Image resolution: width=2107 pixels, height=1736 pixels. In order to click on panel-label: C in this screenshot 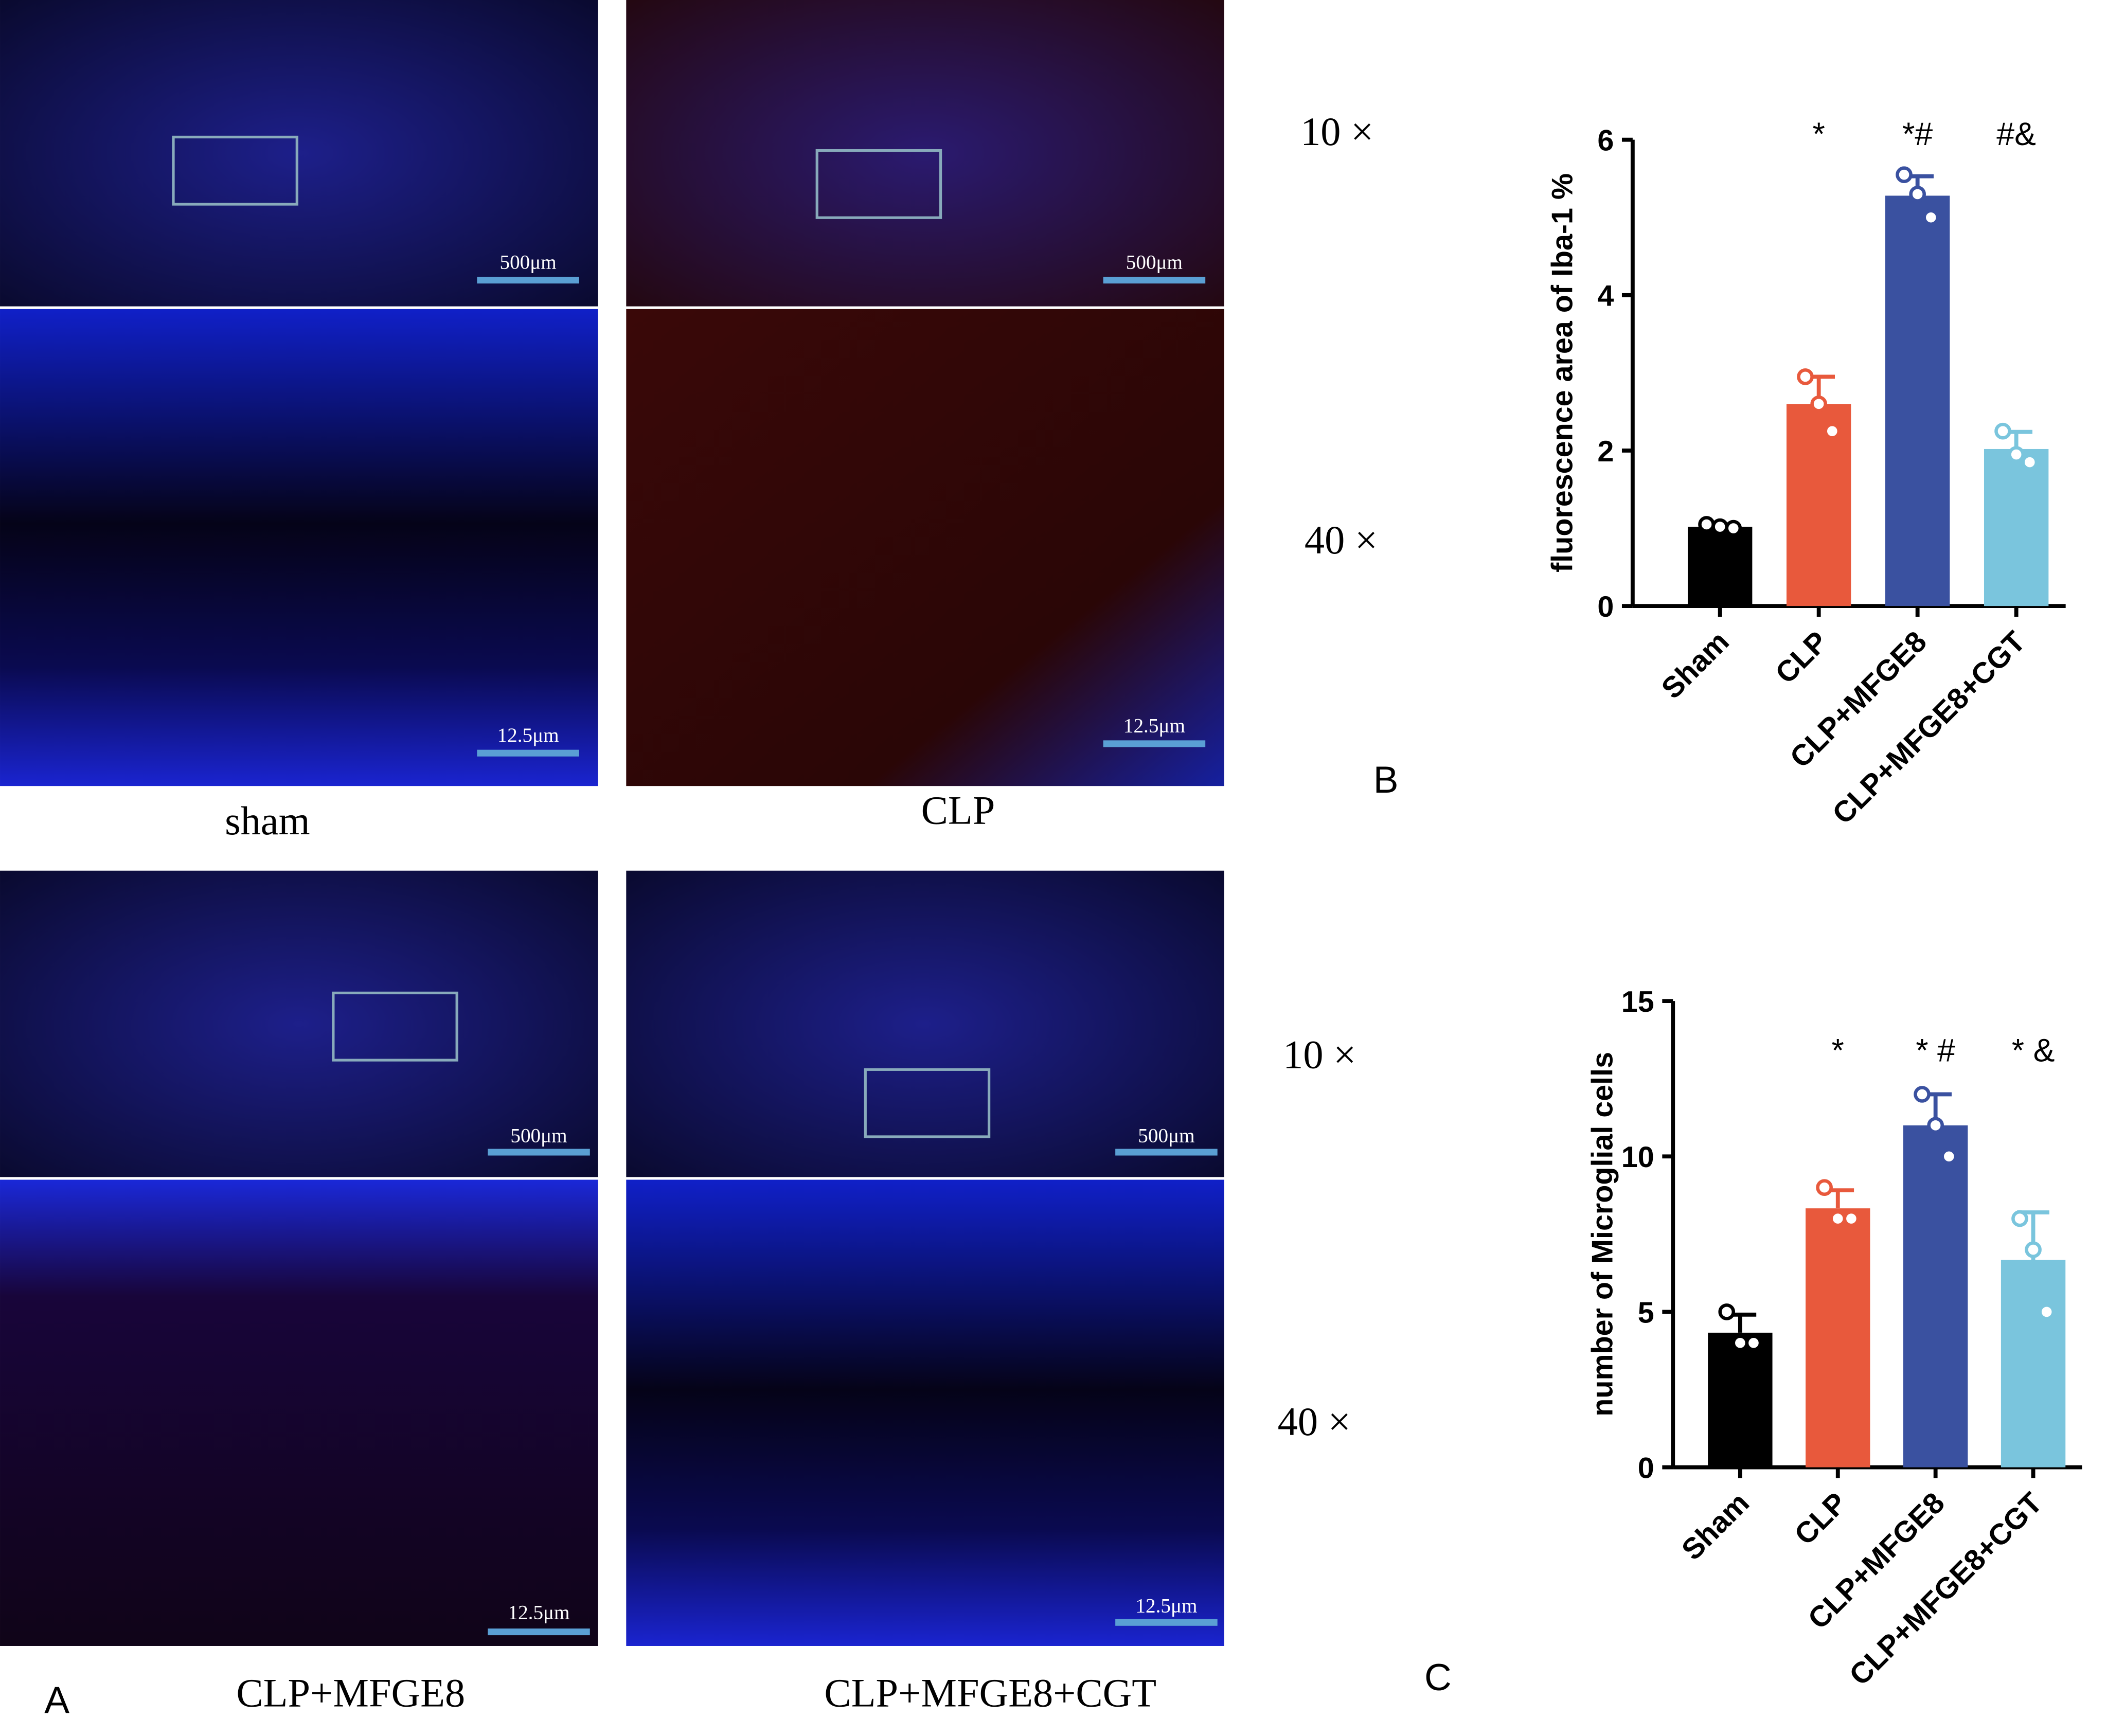, I will do `click(1438, 1677)`.